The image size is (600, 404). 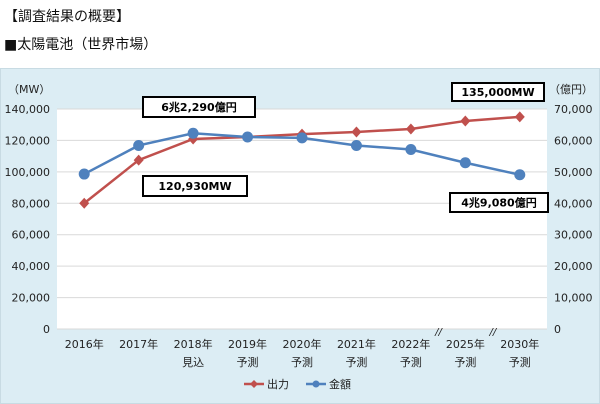 I want to click on x-tick-label: 2025年, so click(x=465, y=344).